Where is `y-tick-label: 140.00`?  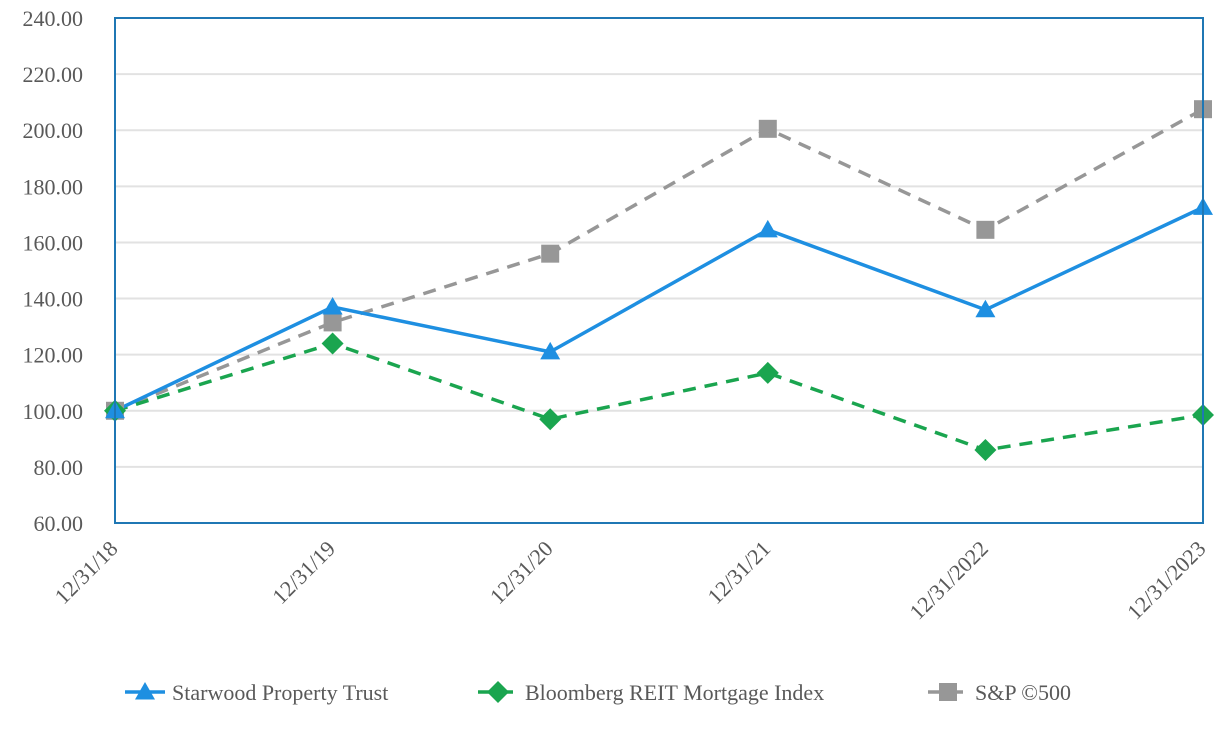 y-tick-label: 140.00 is located at coordinates (53, 299).